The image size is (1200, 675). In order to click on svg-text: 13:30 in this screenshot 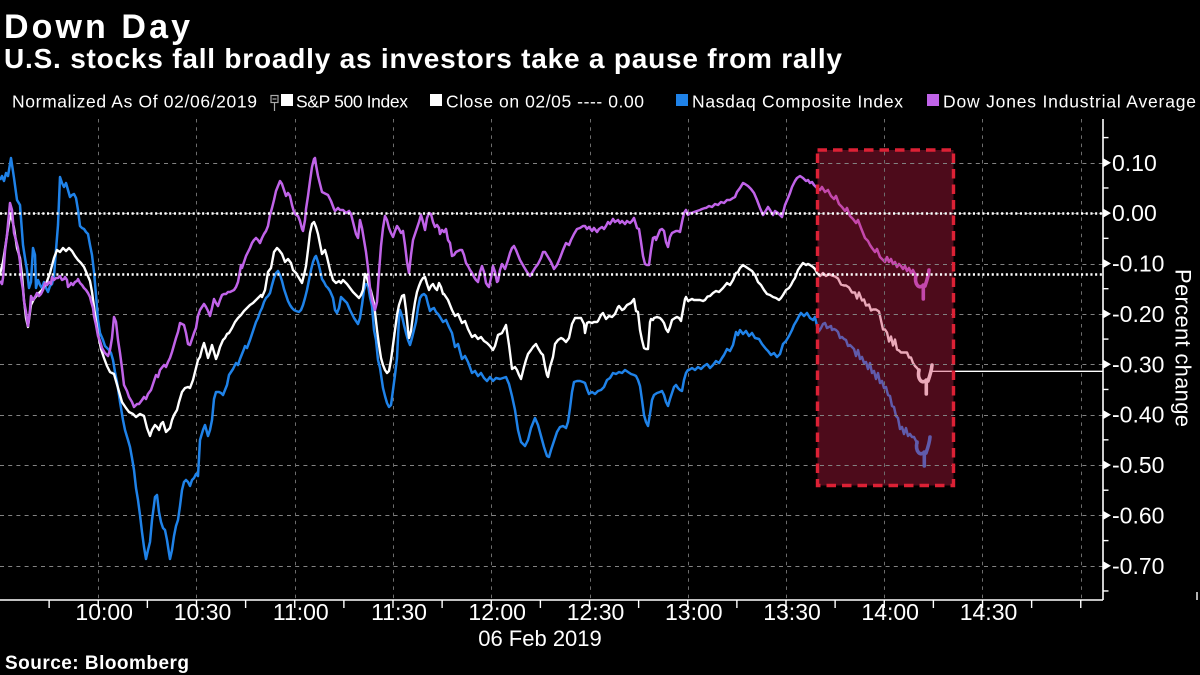, I will do `click(792, 612)`.